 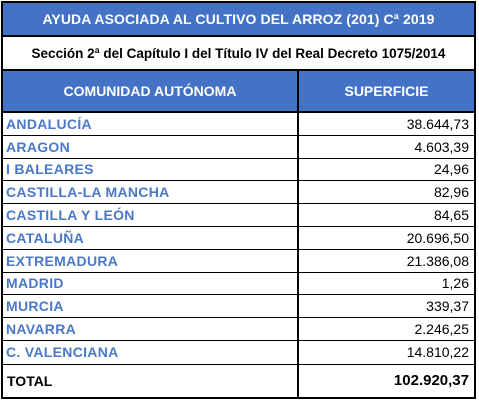 What do you see at coordinates (151, 215) in the screenshot?
I see `community-cell: CASTILLA Y LEÓN` at bounding box center [151, 215].